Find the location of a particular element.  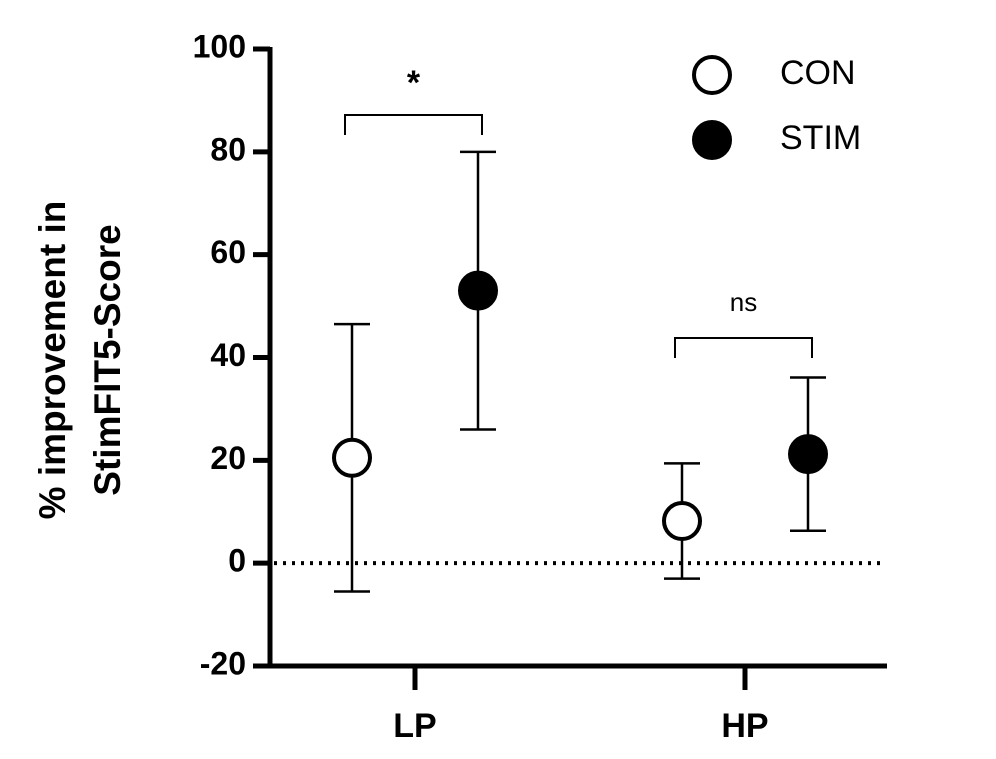

y-tick-label: 60 is located at coordinates (228, 252).